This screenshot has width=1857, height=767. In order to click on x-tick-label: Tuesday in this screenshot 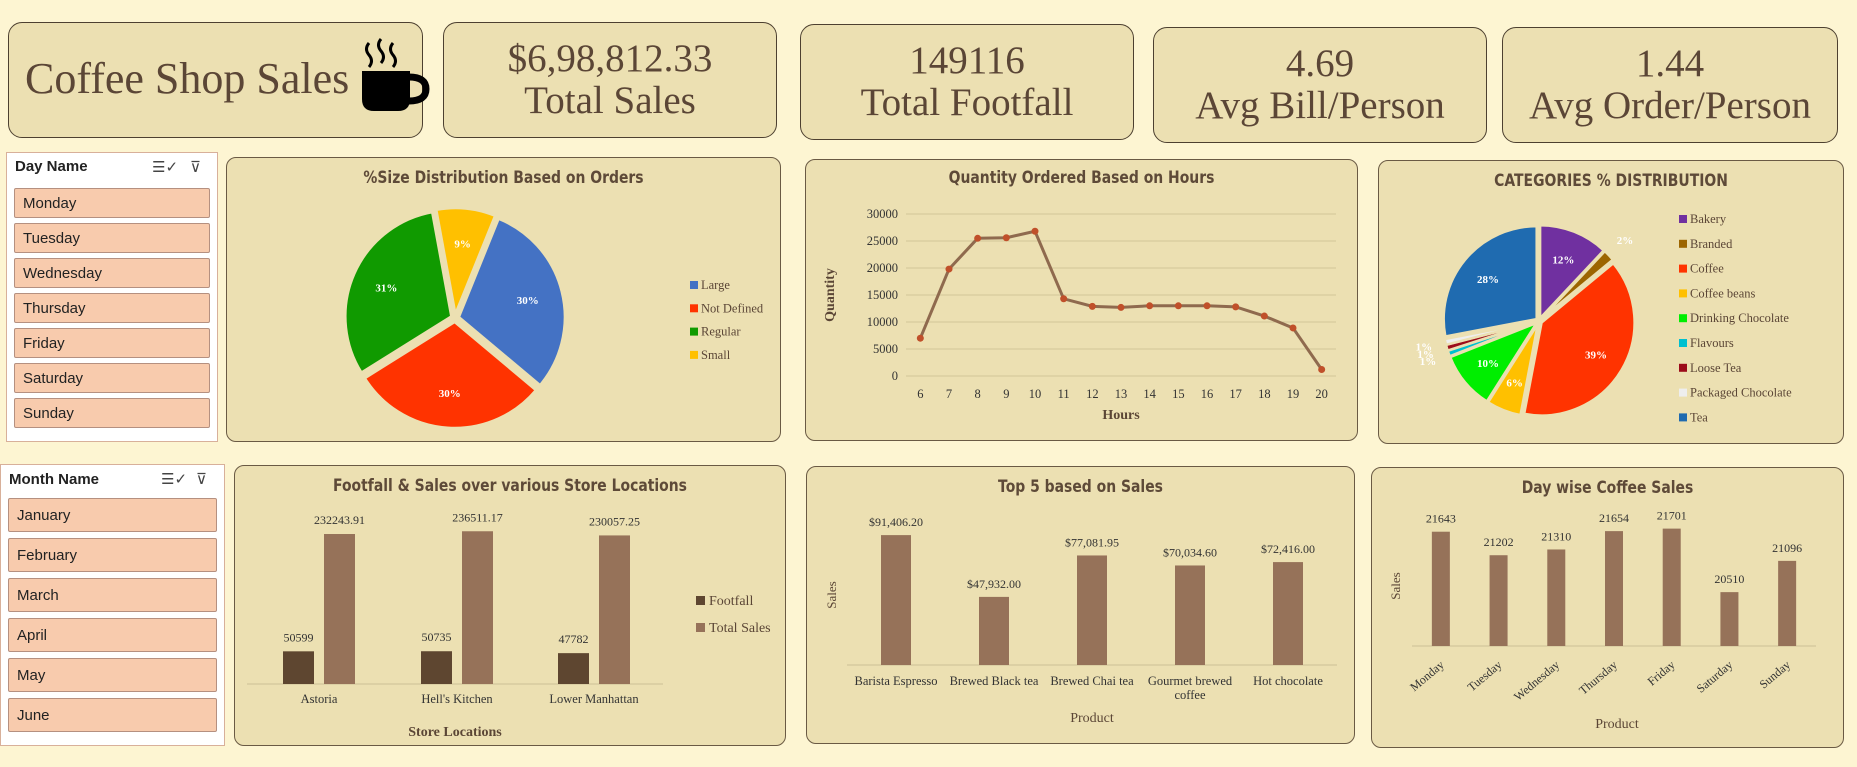, I will do `click(1485, 676)`.